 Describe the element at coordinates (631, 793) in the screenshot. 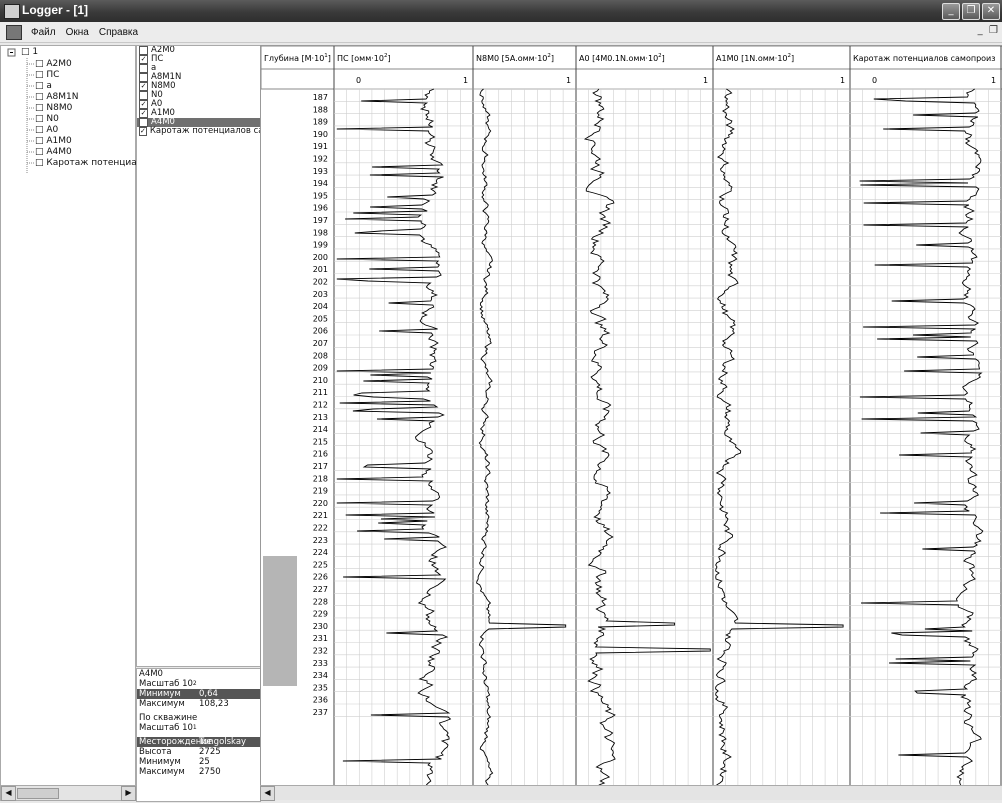

I see `plot-horizontal-scrollbar: ◀` at that location.